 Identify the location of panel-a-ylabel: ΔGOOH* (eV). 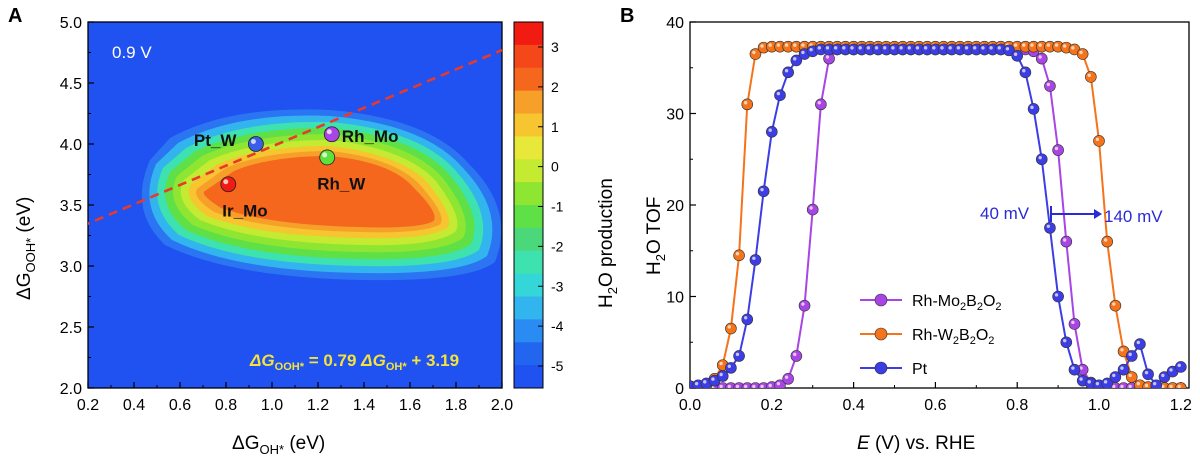
(26, 248).